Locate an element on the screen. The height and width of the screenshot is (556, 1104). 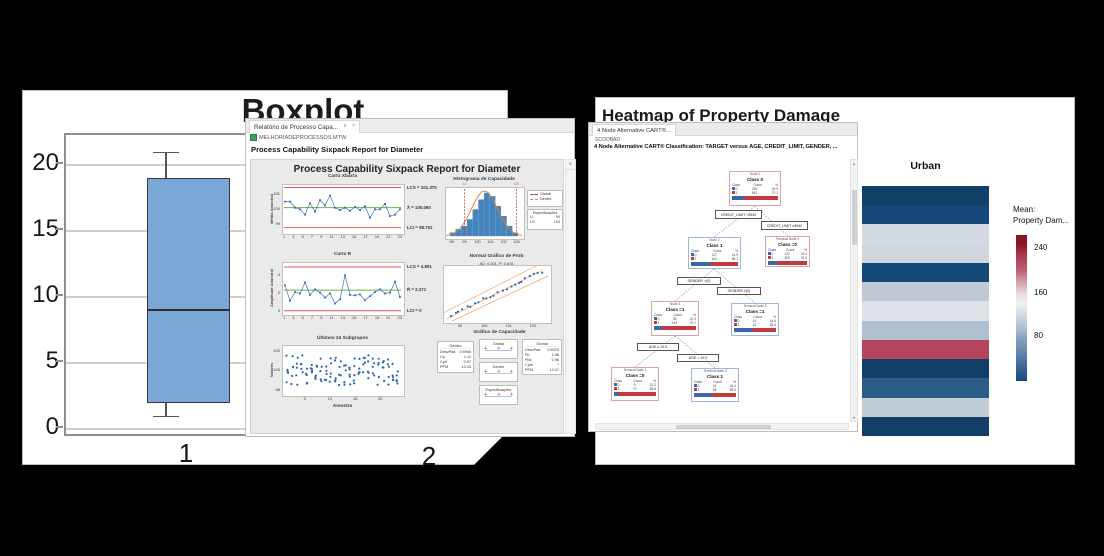
control-limit-label: R̄ = 2.271 is located at coordinates (417, 290).